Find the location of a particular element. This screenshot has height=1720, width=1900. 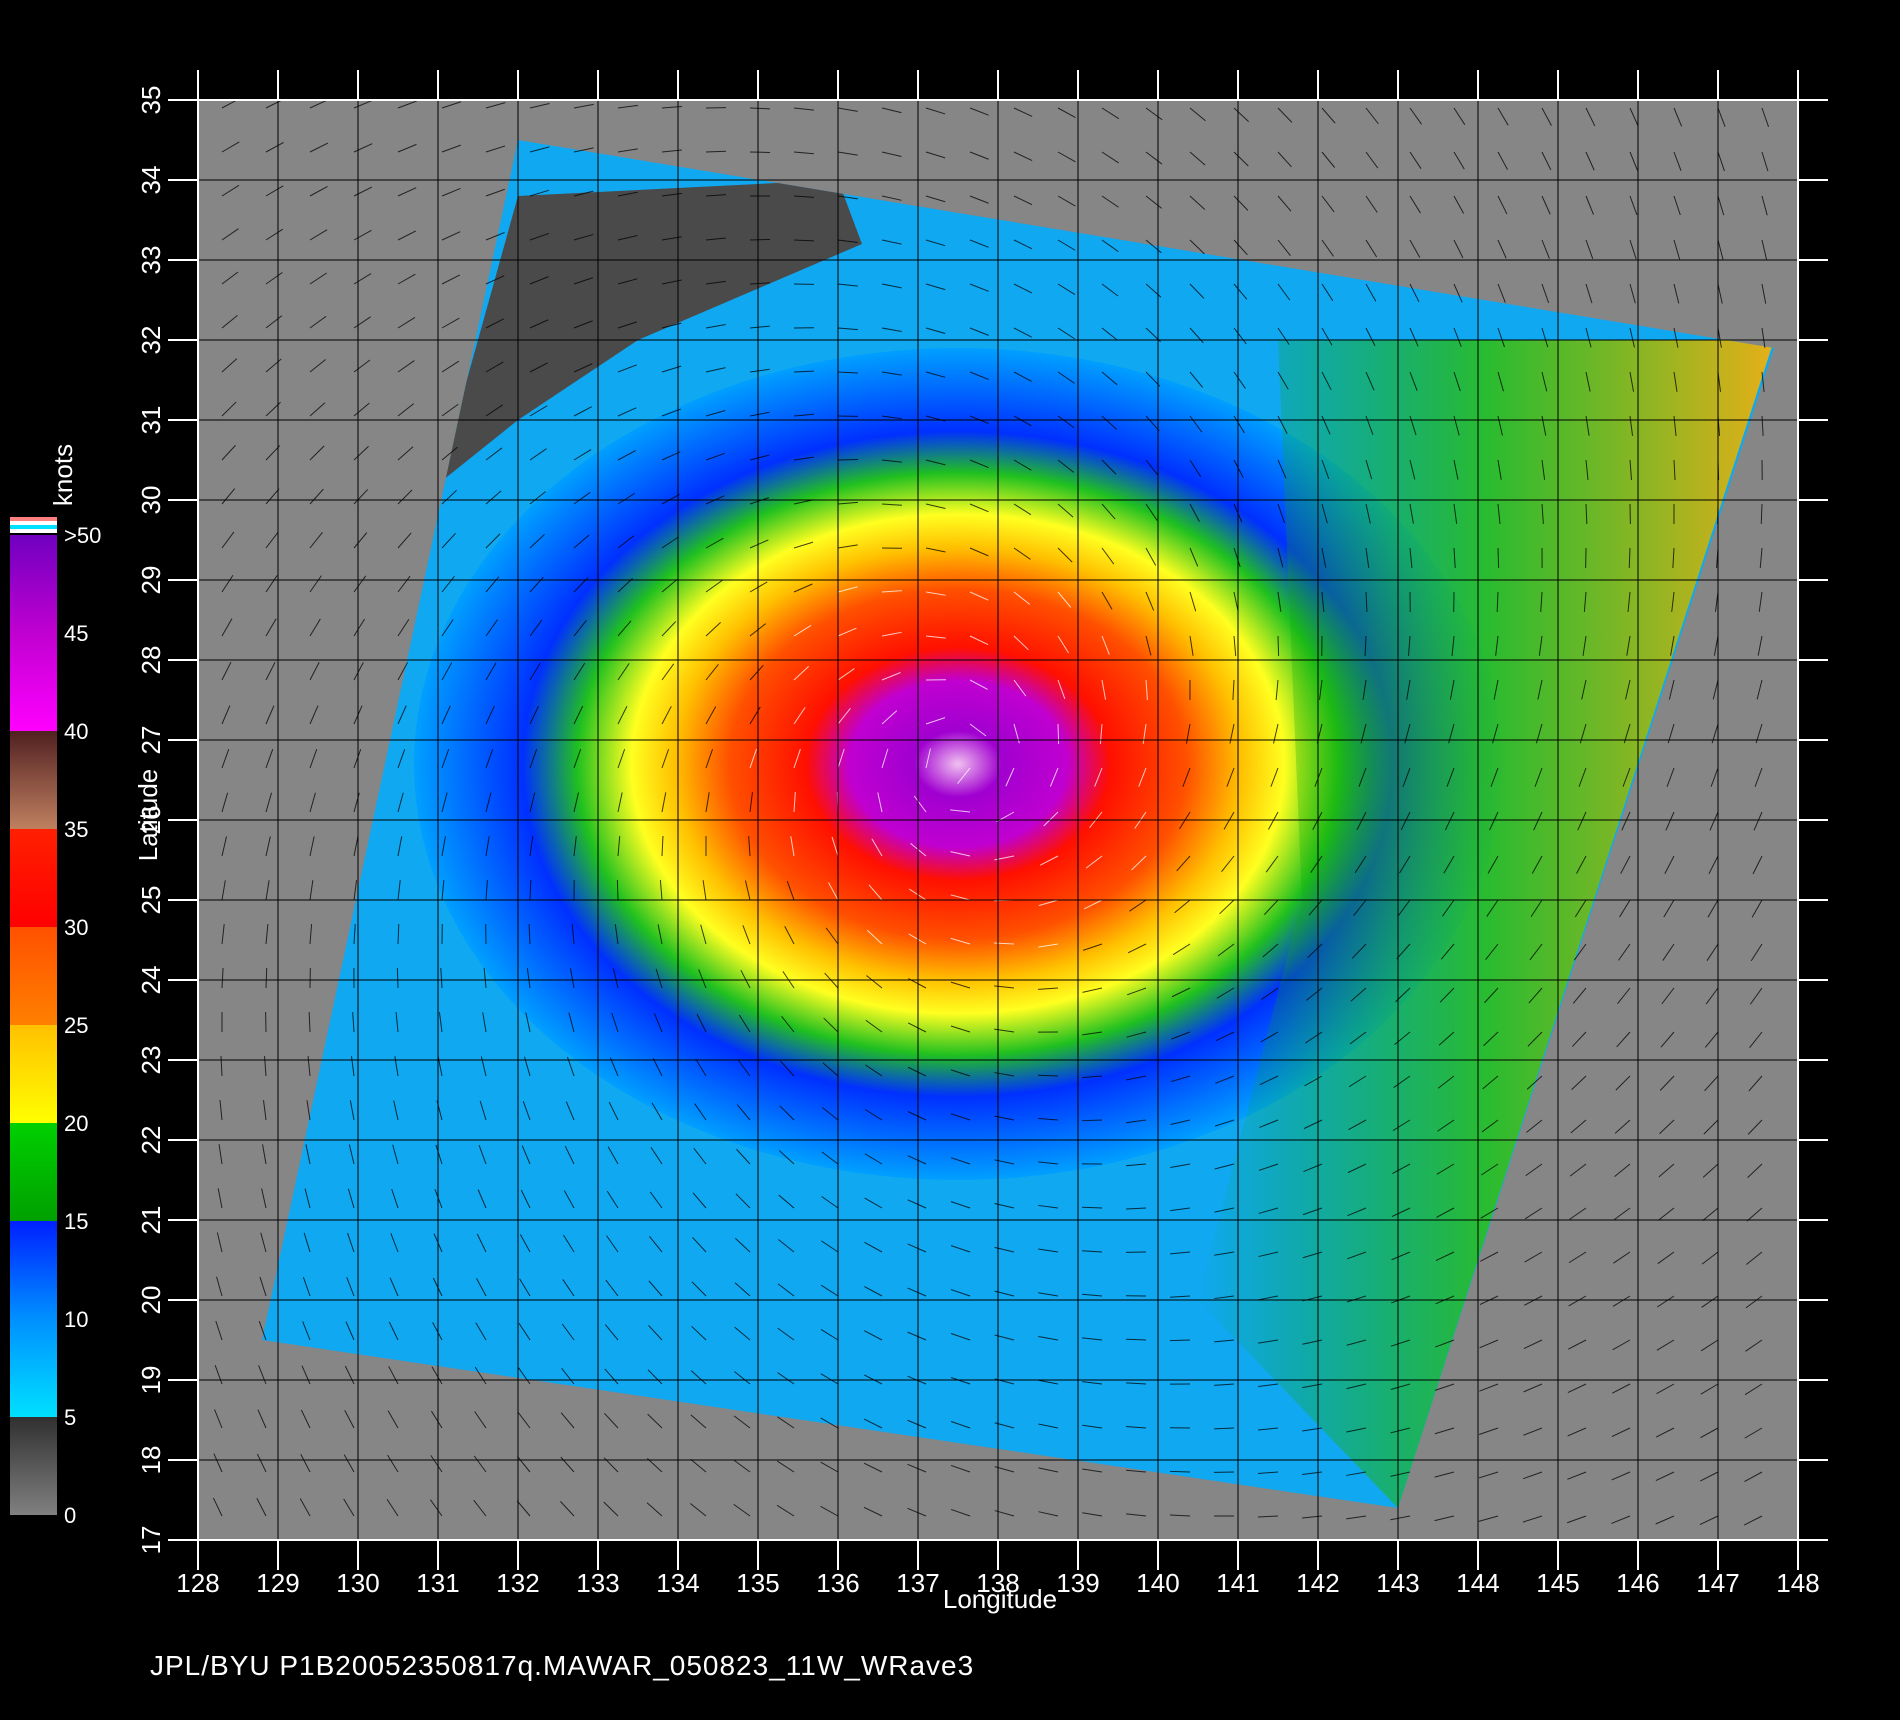

x-tick-label: 146 is located at coordinates (1637, 1583).